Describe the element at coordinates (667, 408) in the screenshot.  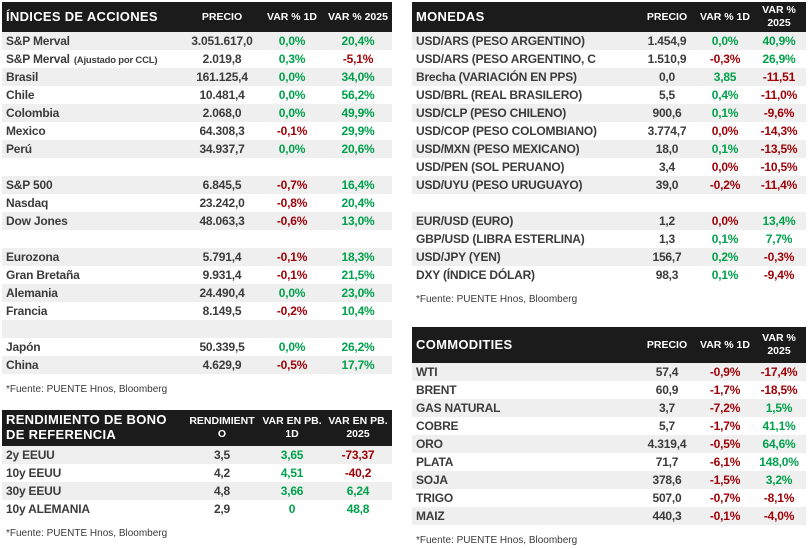
I see `price-value: 3,7` at that location.